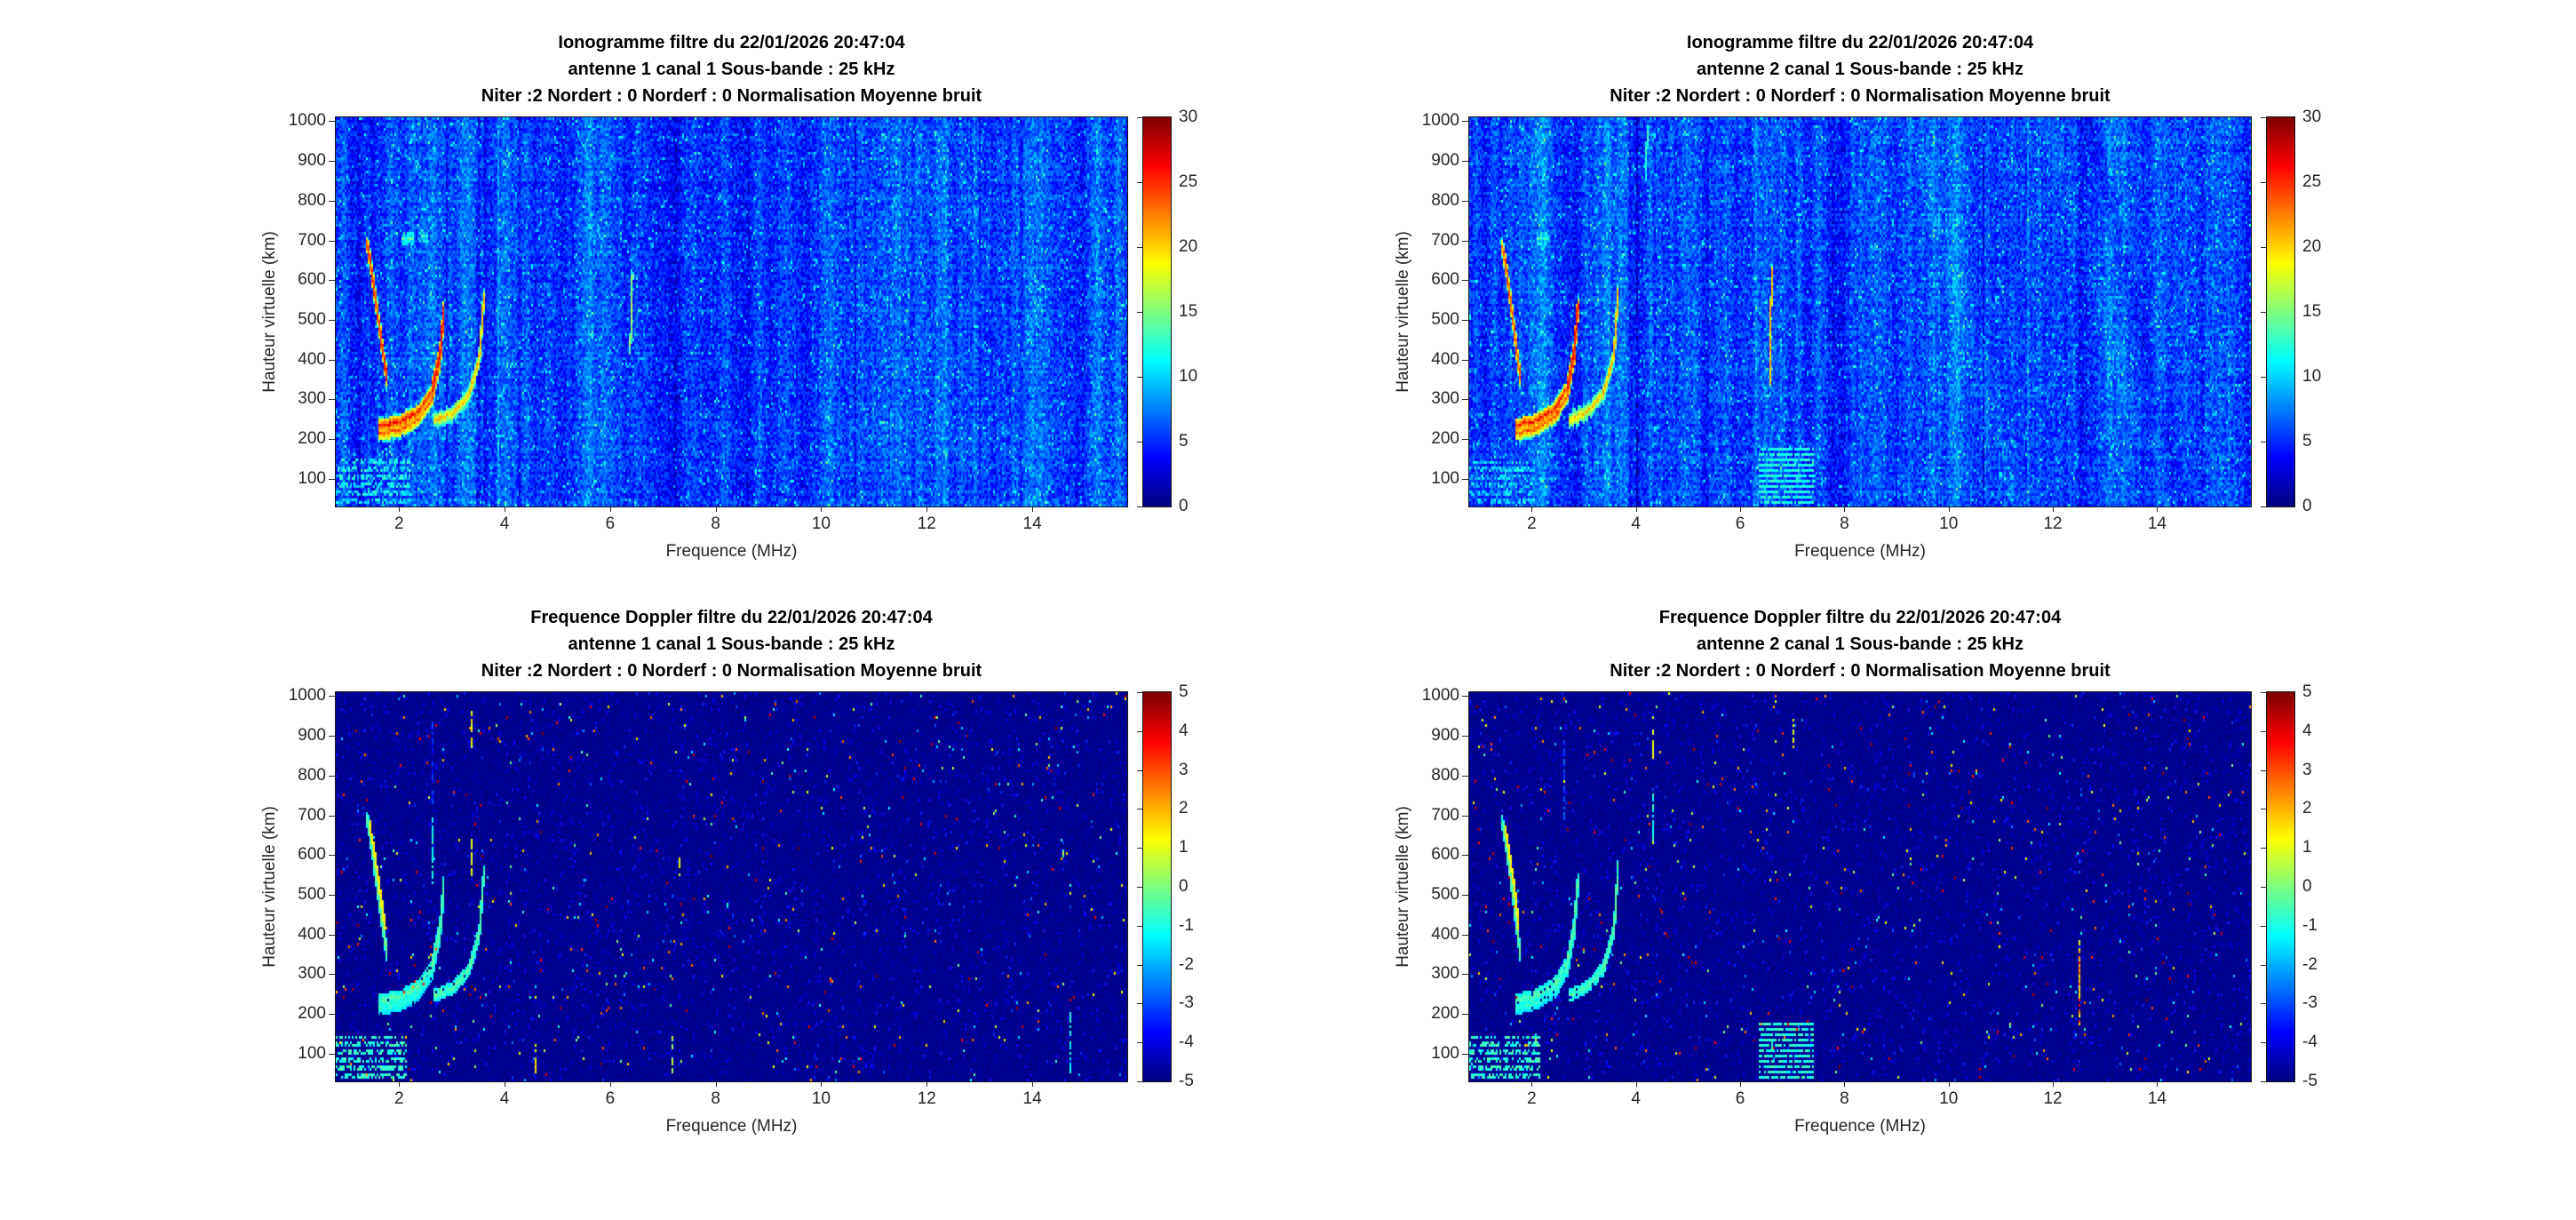  Describe the element at coordinates (312, 1053) in the screenshot. I see `y-tick-label: 100` at that location.